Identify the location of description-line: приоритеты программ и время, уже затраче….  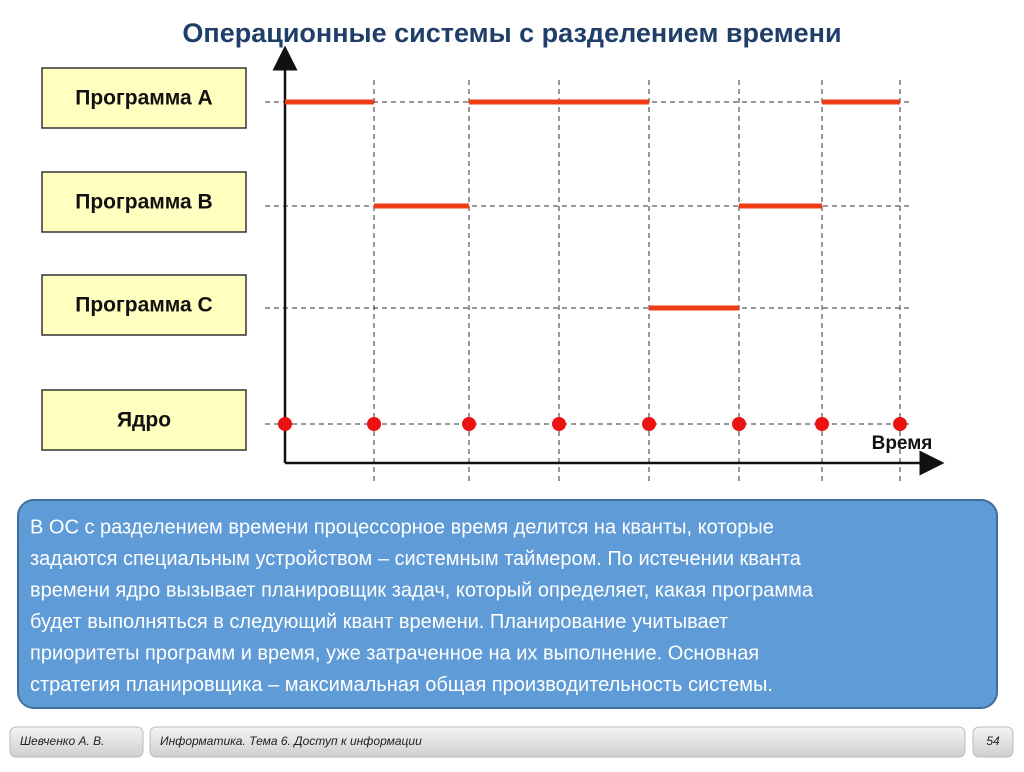
(394, 653).